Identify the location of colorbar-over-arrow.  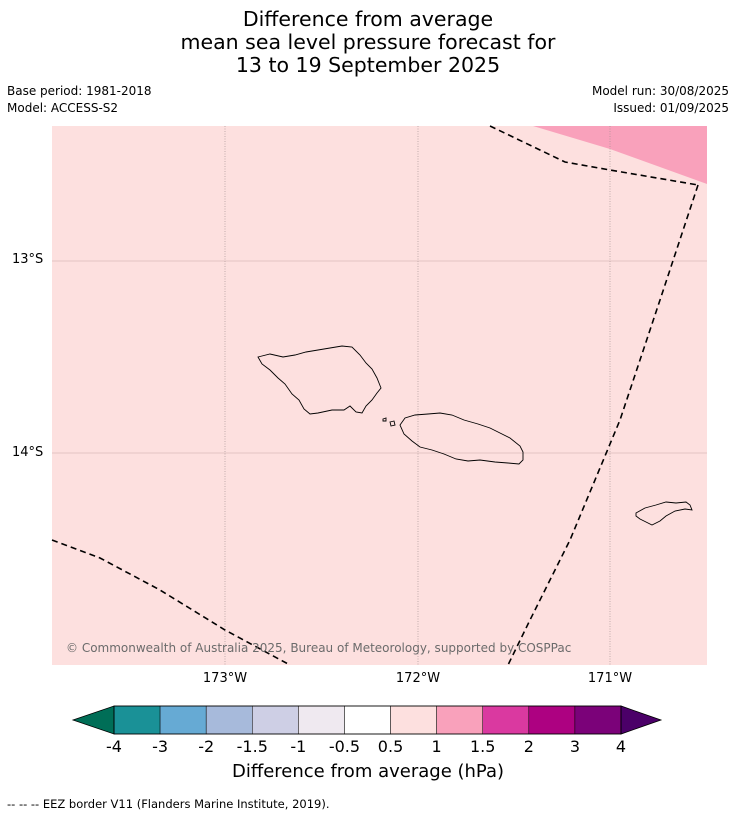
(641, 720).